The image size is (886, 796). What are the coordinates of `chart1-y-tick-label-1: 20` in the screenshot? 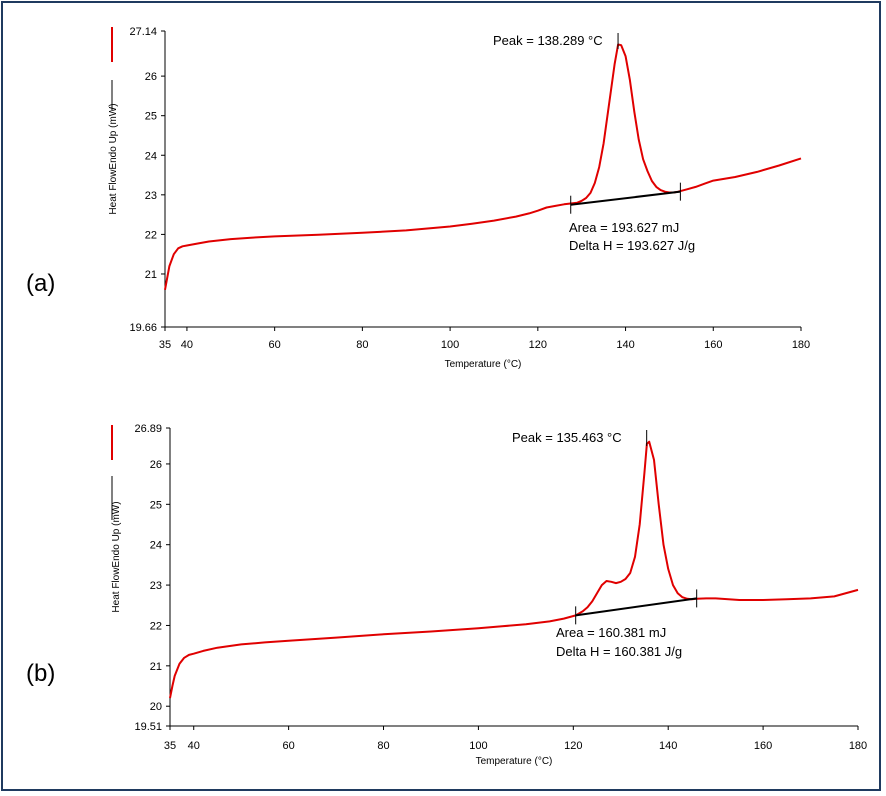 It's located at (156, 707).